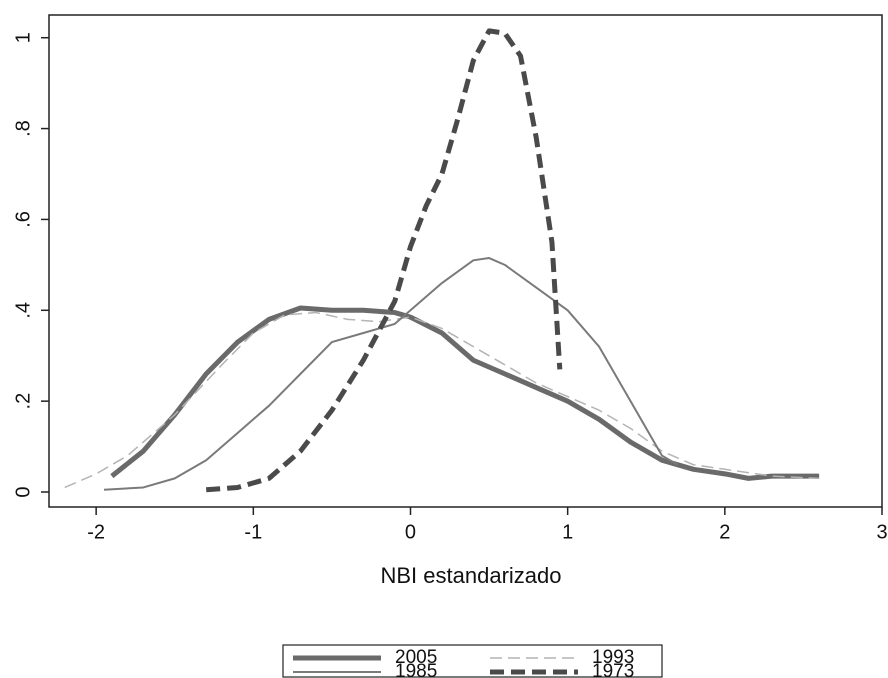 The height and width of the screenshot is (678, 888). I want to click on x-tick-label: -2, so click(96, 532).